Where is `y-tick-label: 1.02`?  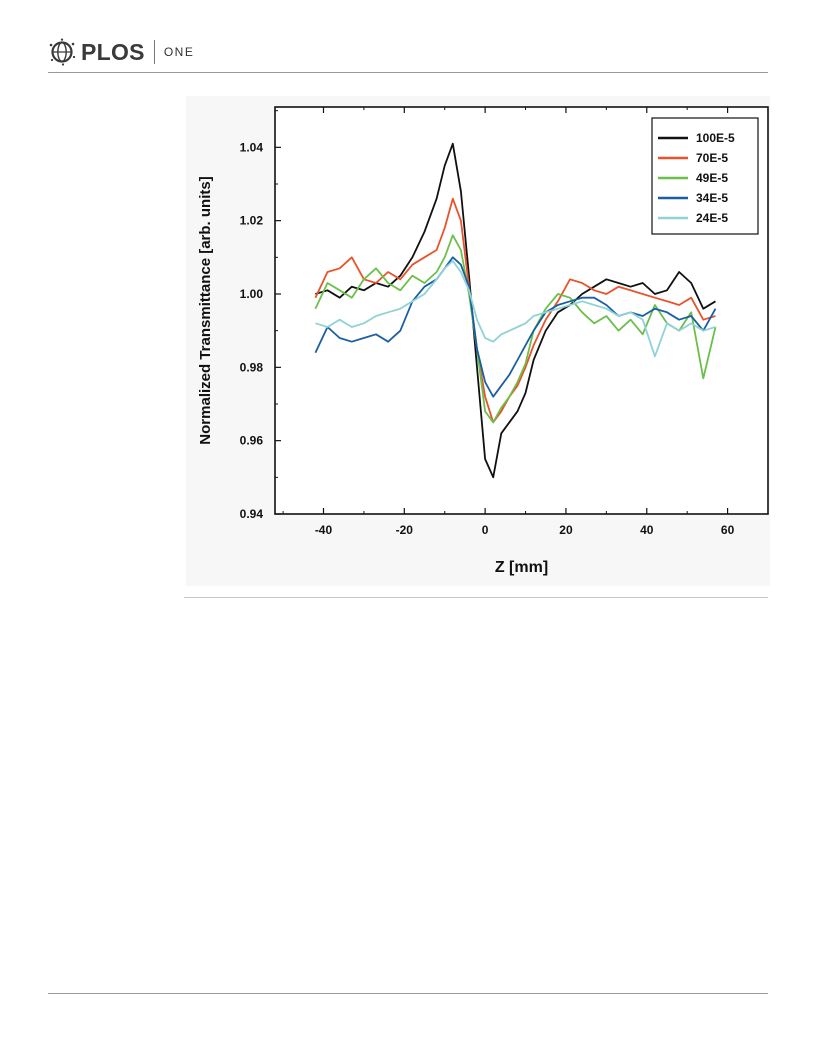
y-tick-label: 1.02 is located at coordinates (252, 221).